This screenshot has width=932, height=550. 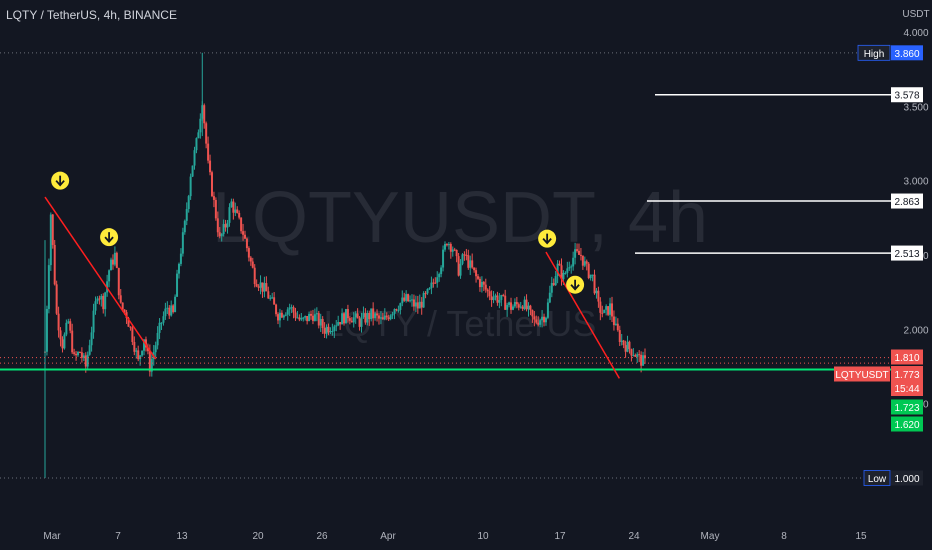 I want to click on marker-head, so click(x=109, y=240).